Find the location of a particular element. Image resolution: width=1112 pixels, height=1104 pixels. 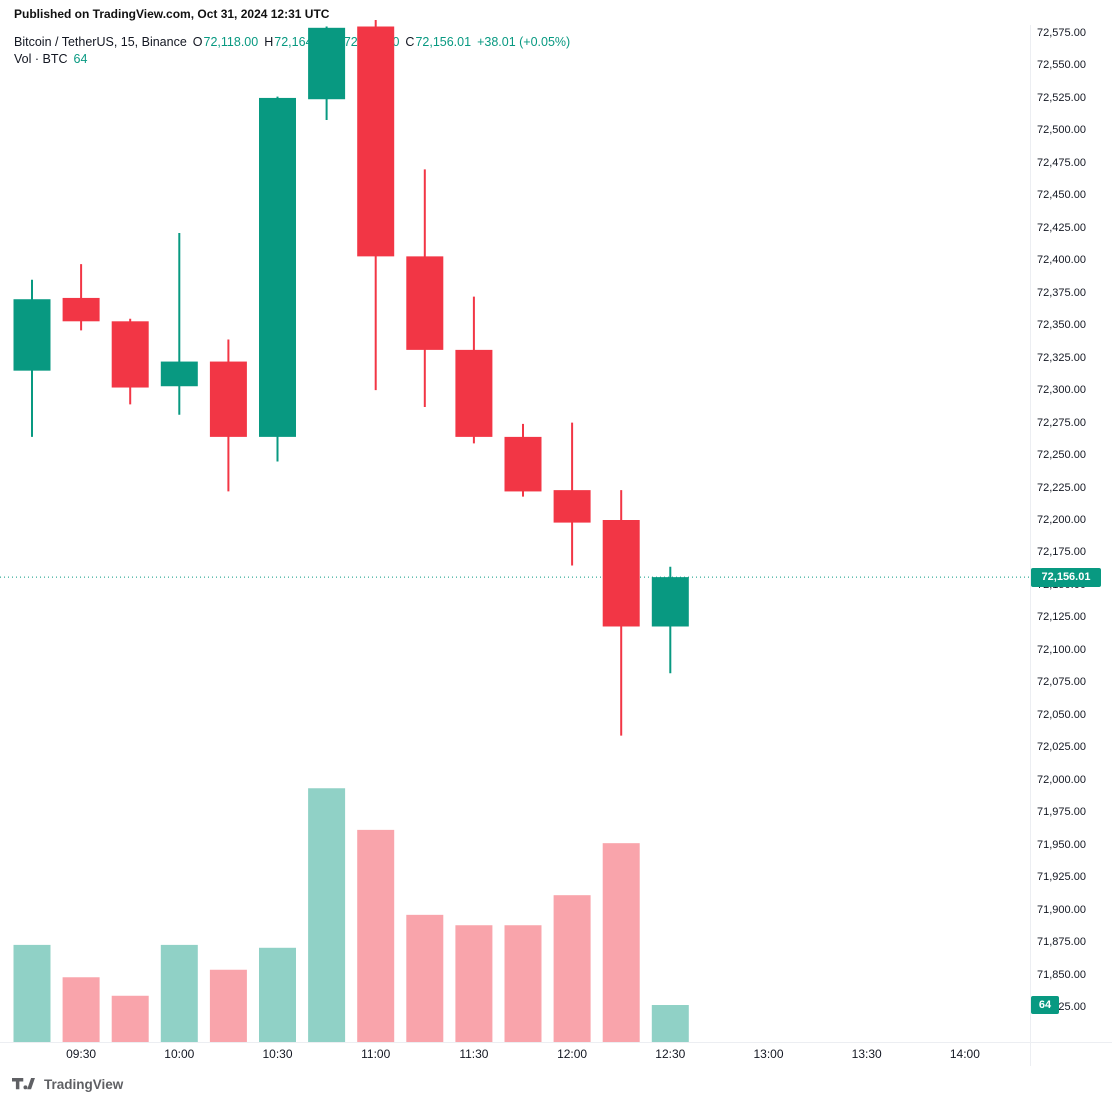

price-tick-label: 72,025.00 is located at coordinates (1061, 747).